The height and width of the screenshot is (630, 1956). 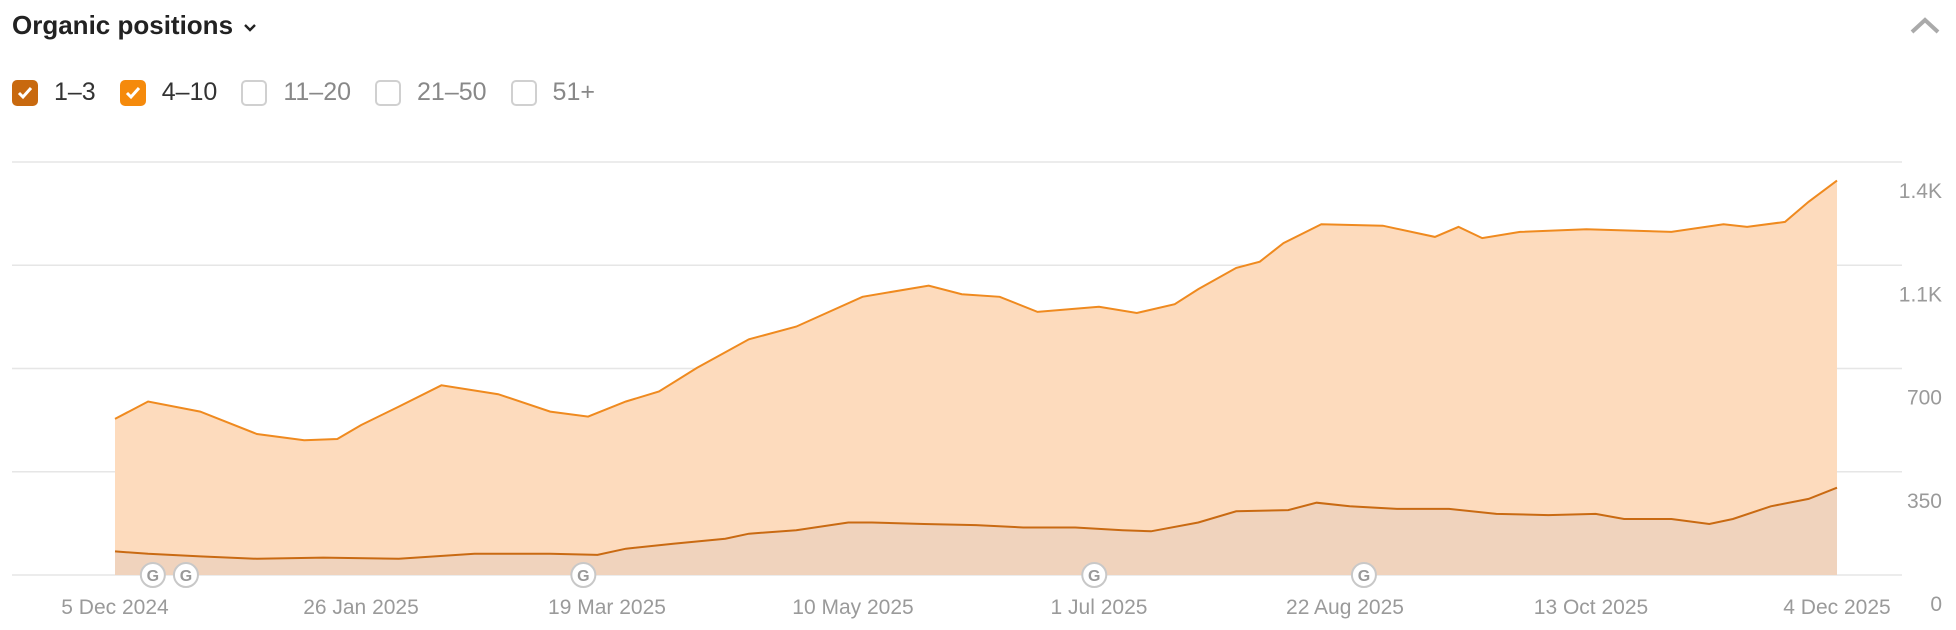 I want to click on legend-item-1-3: 1–3, so click(x=54, y=92).